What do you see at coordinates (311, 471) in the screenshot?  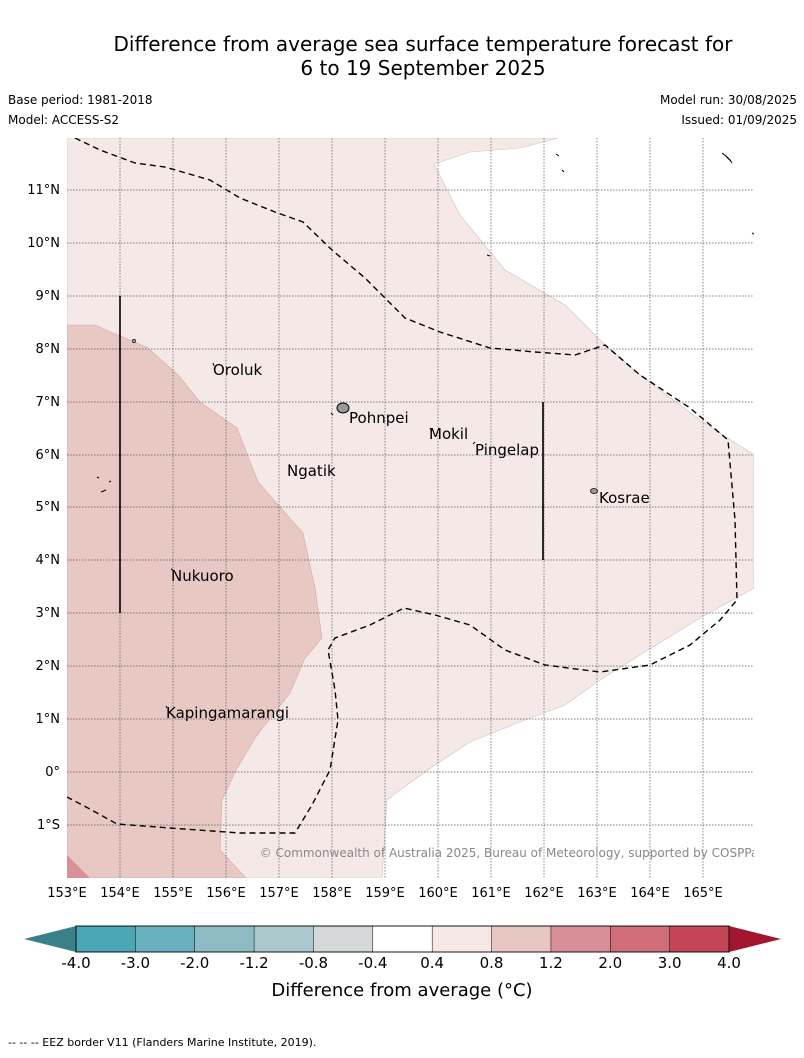 I see `place-label: Ngatik` at bounding box center [311, 471].